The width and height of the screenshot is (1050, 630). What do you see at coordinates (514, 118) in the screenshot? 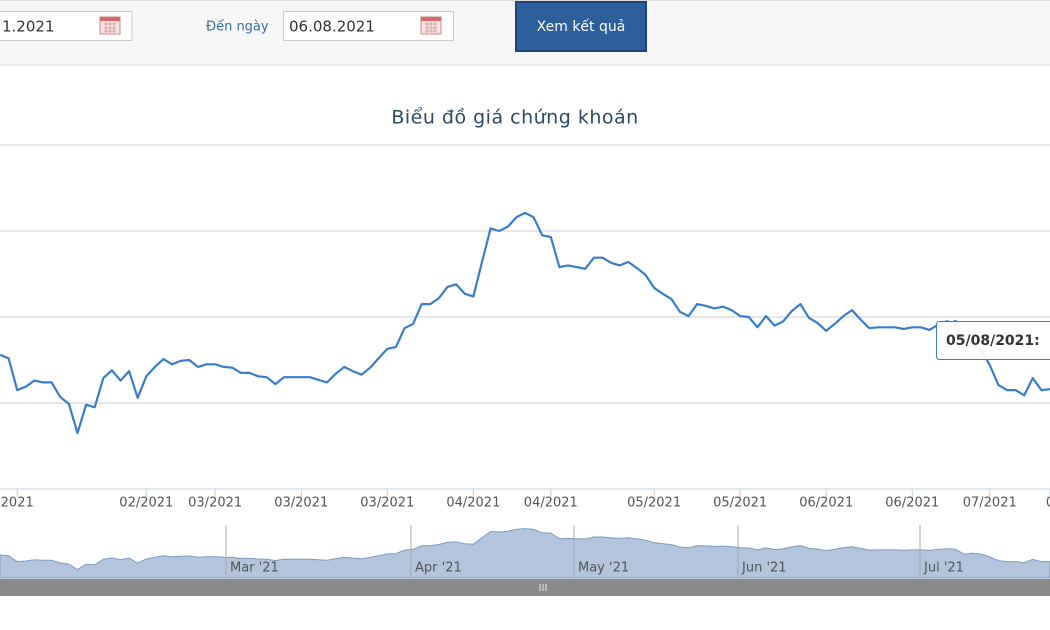
I see `chart-title: Biểu đồ giá chứng khoán` at bounding box center [514, 118].